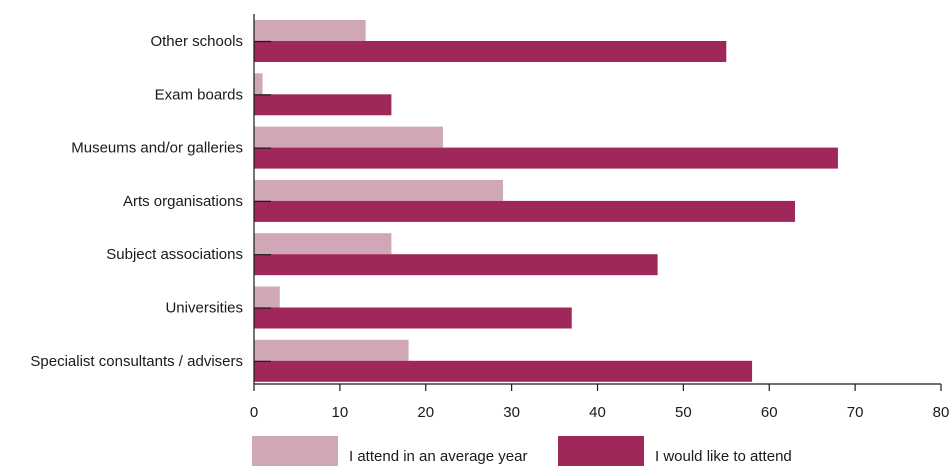 This screenshot has width=952, height=468. I want to click on x-tick-label: 30, so click(511, 412).